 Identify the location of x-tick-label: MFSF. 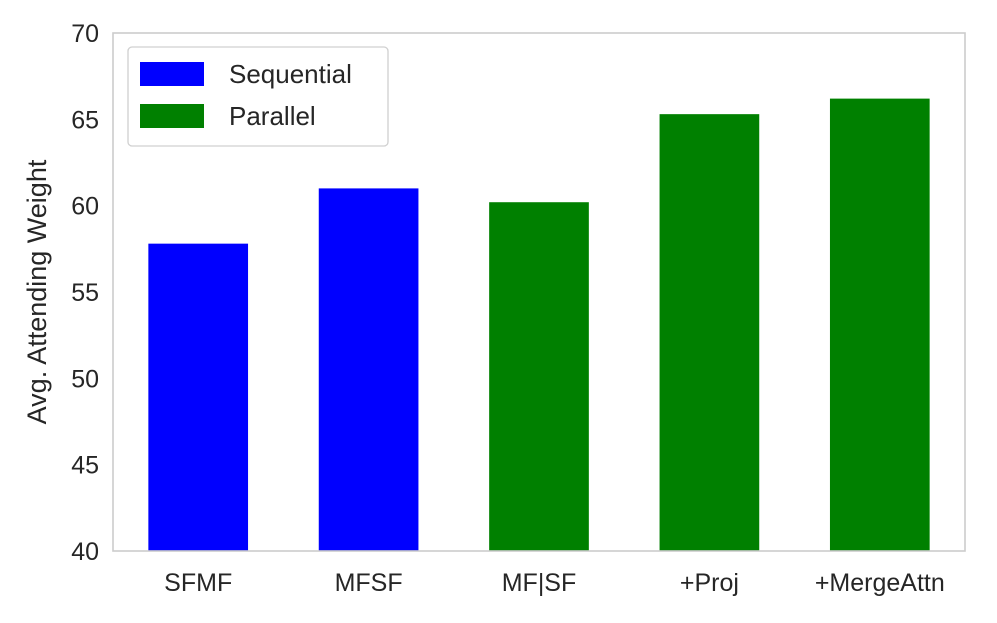
(369, 583).